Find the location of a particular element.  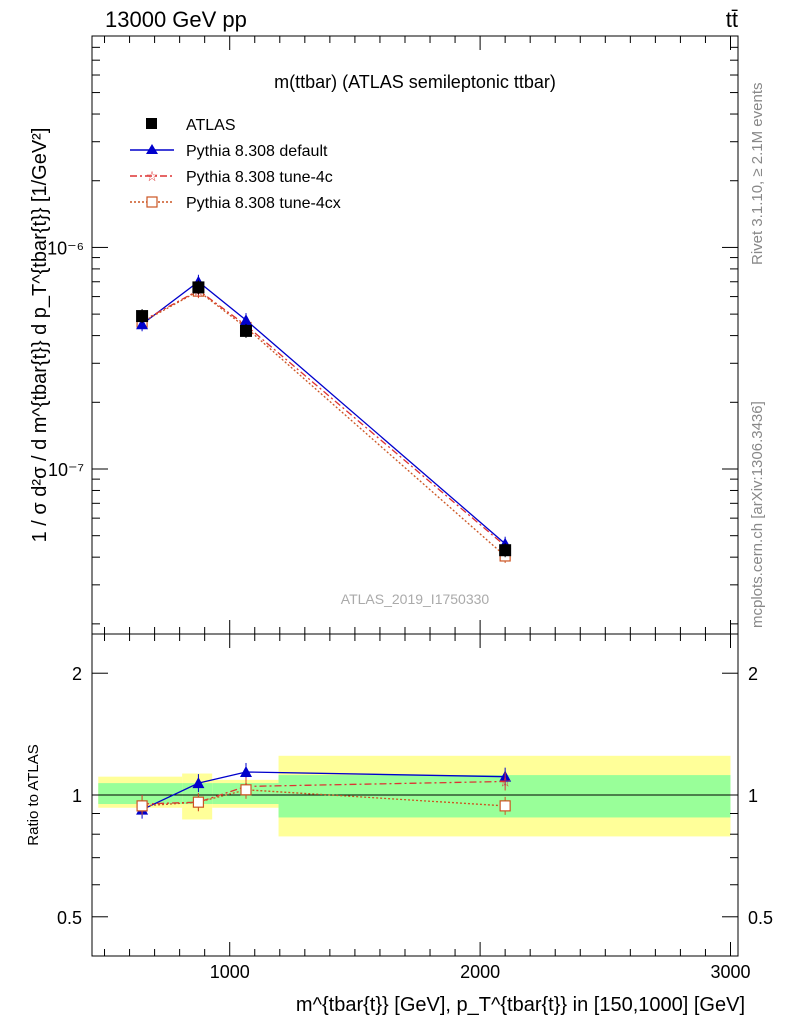

legend-entry-tune4cx: Pythia 8.308 tune-4cx is located at coordinates (235, 203).